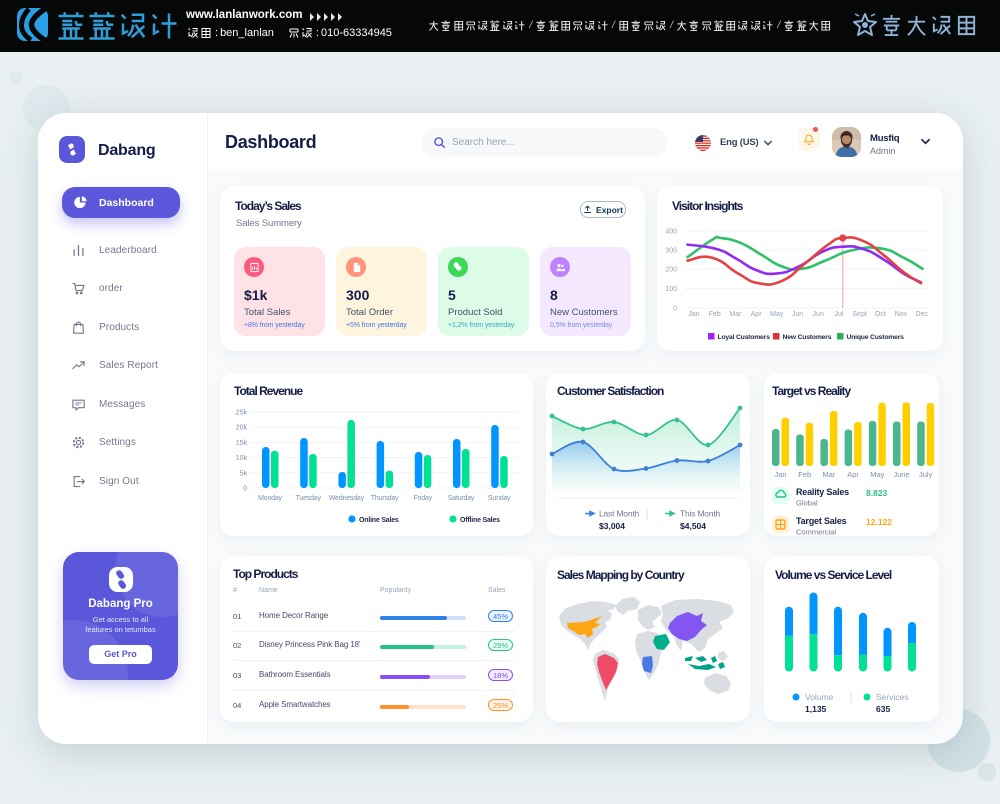 This screenshot has height=804, width=1000. I want to click on svg-text: 15k, so click(242, 443).